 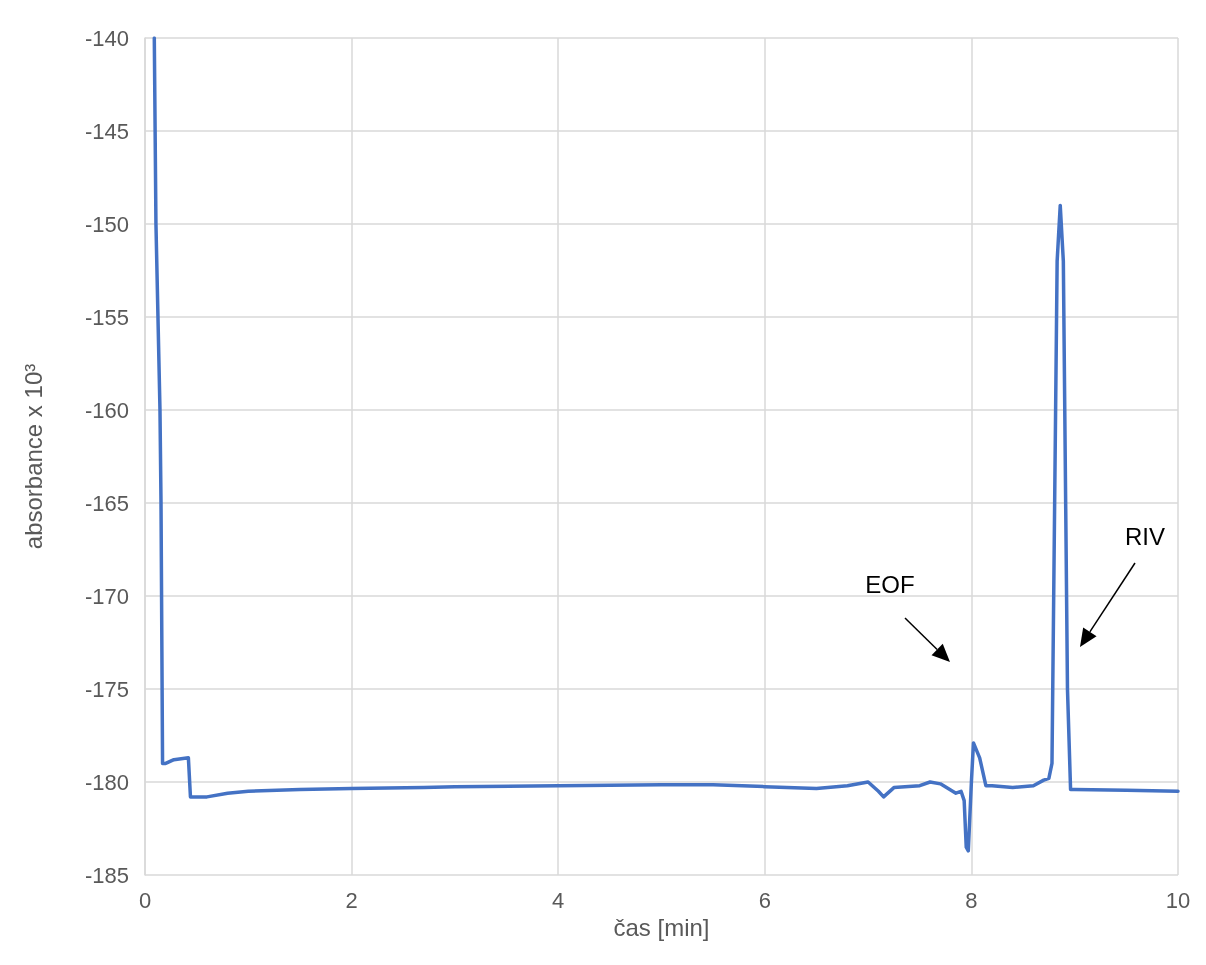 I want to click on y-tick-label: -145, so click(x=106, y=131).